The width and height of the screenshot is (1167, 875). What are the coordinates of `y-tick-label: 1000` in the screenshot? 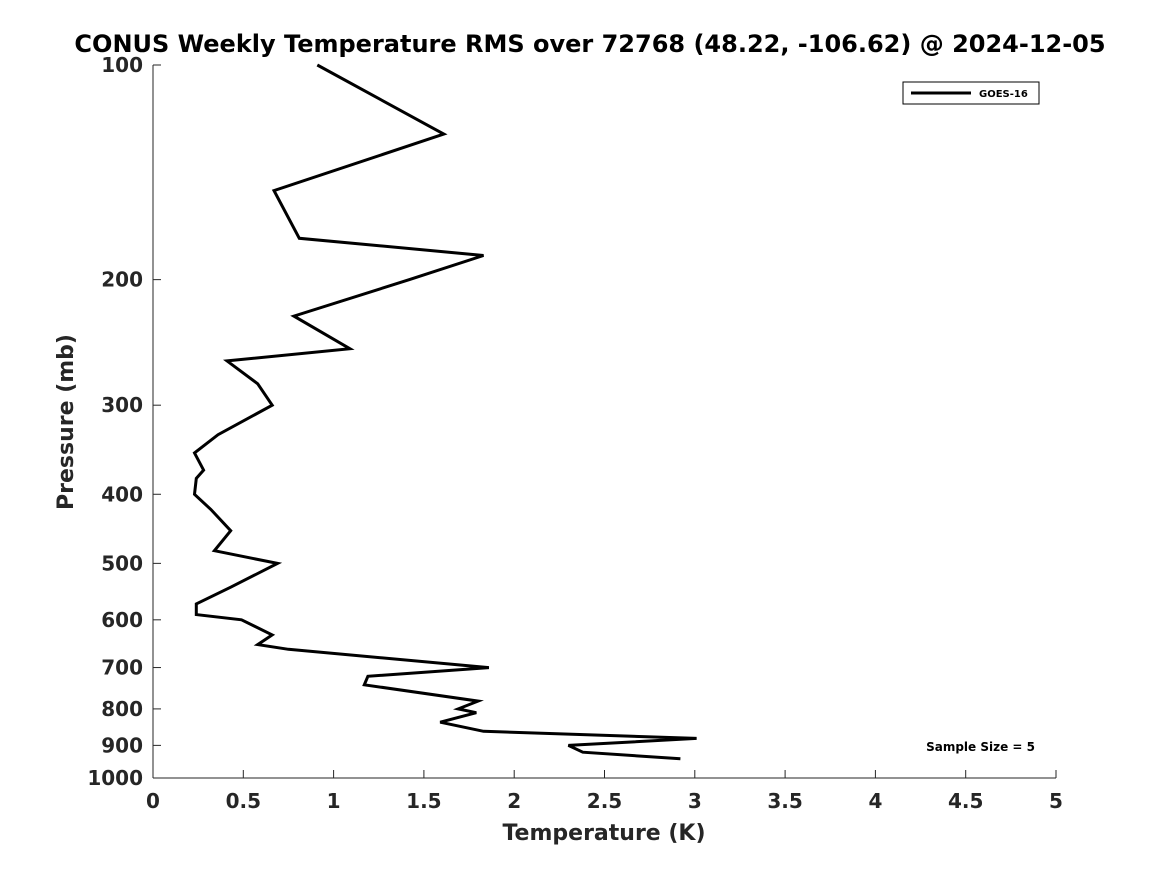 It's located at (115, 778).